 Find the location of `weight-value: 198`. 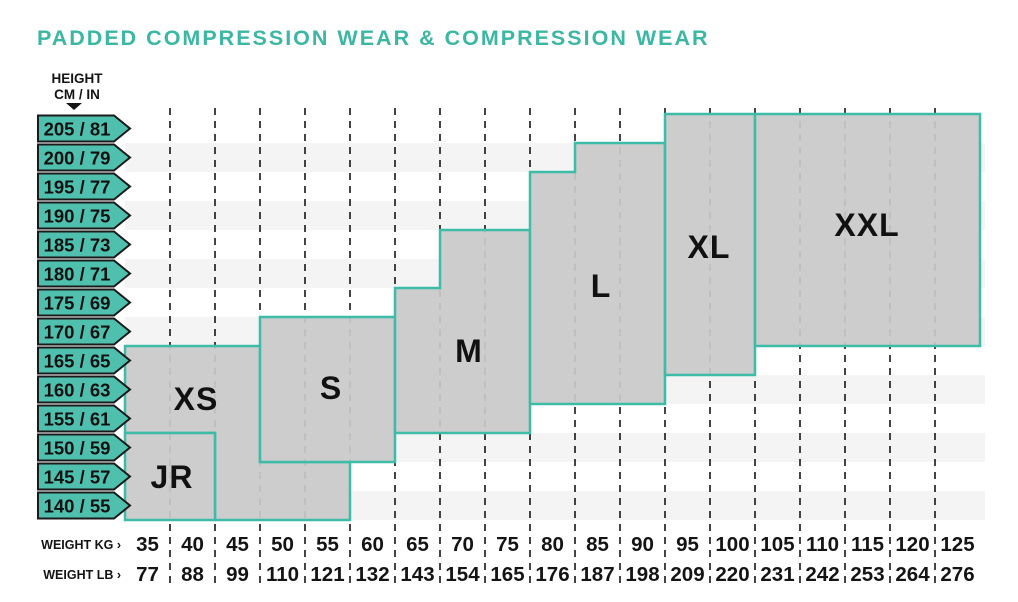

weight-value: 198 is located at coordinates (642, 574).